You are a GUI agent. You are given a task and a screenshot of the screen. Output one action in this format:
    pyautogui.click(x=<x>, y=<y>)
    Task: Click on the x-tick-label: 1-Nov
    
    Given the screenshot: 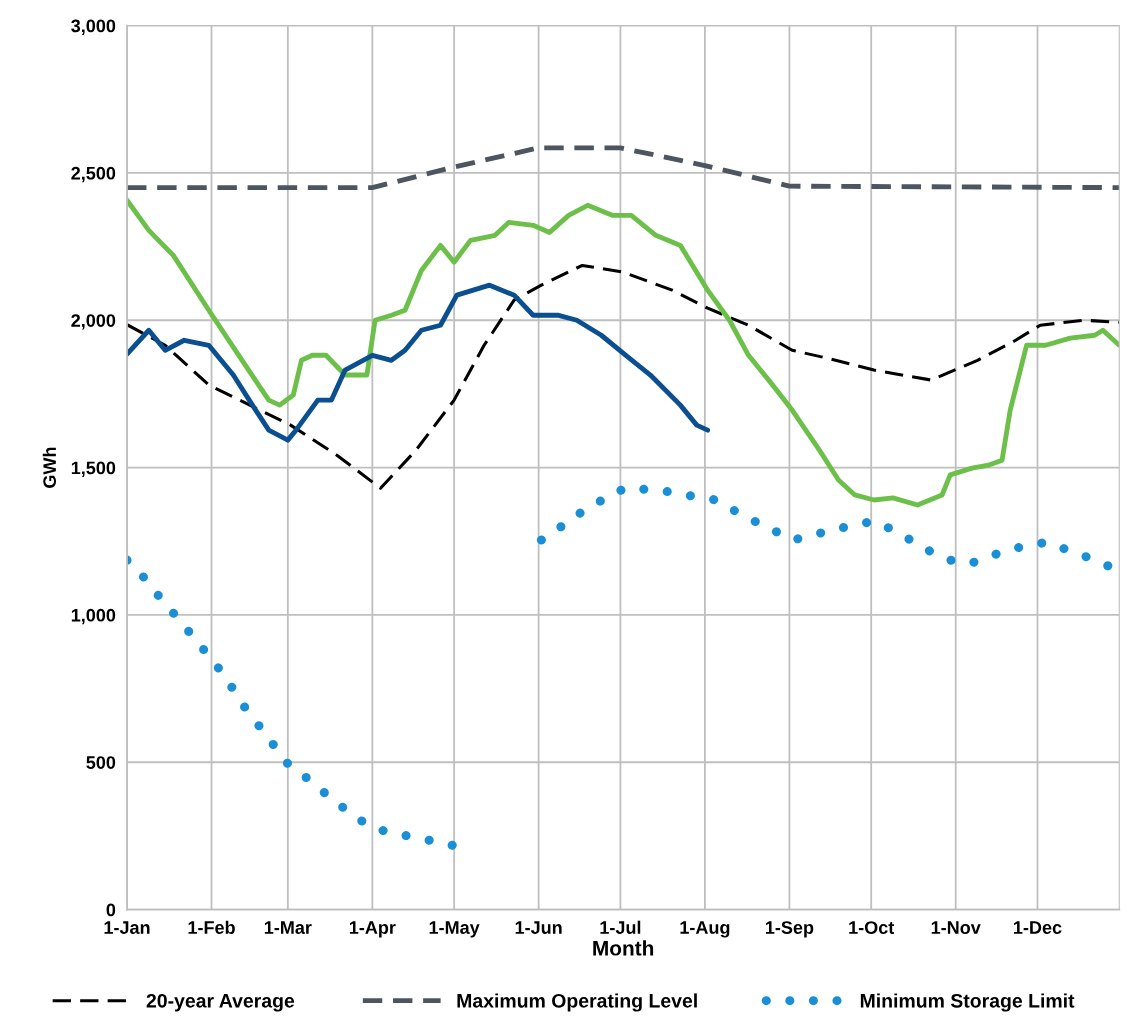 What is the action you would take?
    pyautogui.click(x=956, y=927)
    